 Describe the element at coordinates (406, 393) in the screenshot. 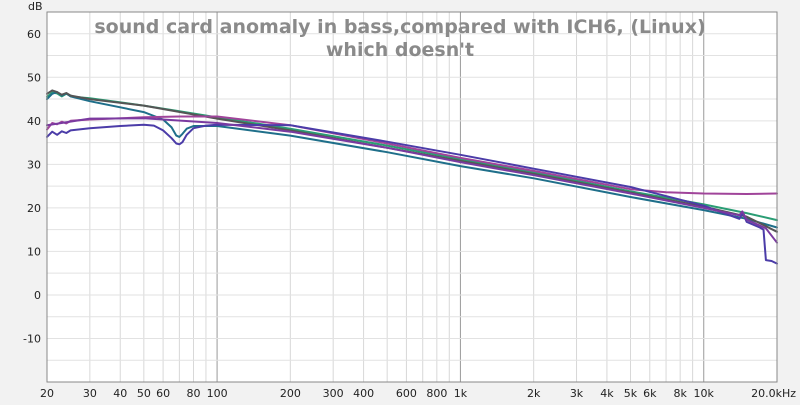

I see `x-tick-label: 600` at that location.